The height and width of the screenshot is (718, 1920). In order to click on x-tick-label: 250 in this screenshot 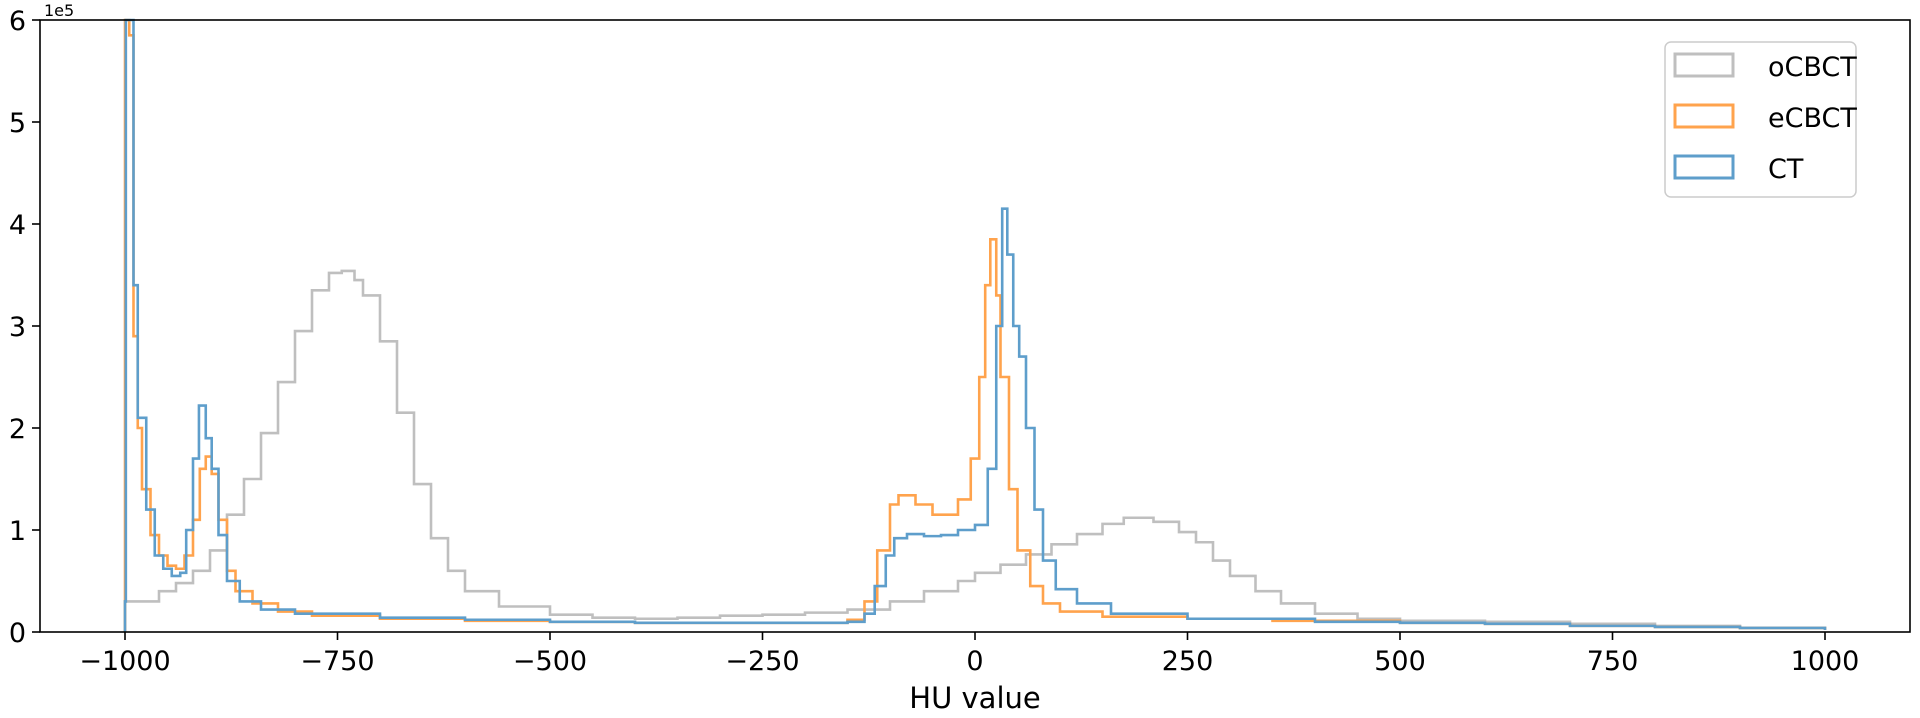, I will do `click(1188, 661)`.